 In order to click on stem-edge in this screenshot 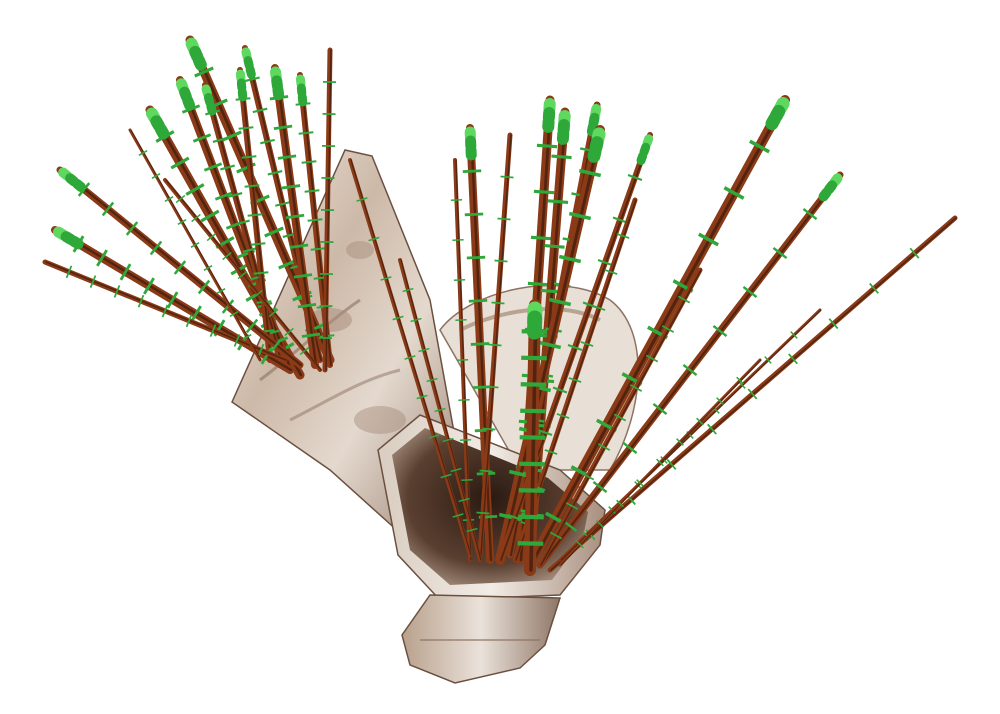, I will do `click(166, 311)`.